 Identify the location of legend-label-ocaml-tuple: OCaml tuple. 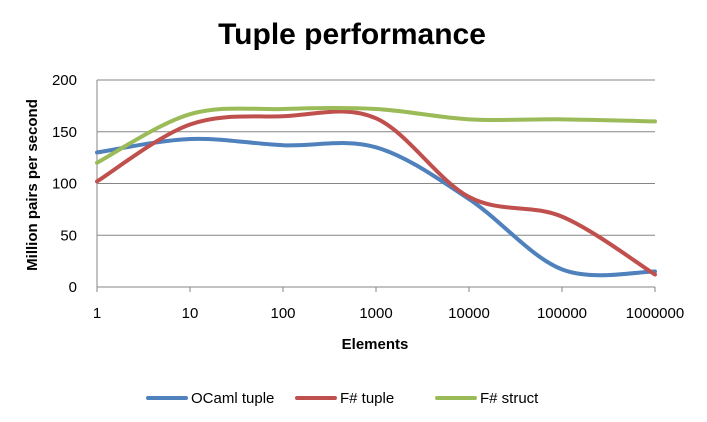
(232, 398).